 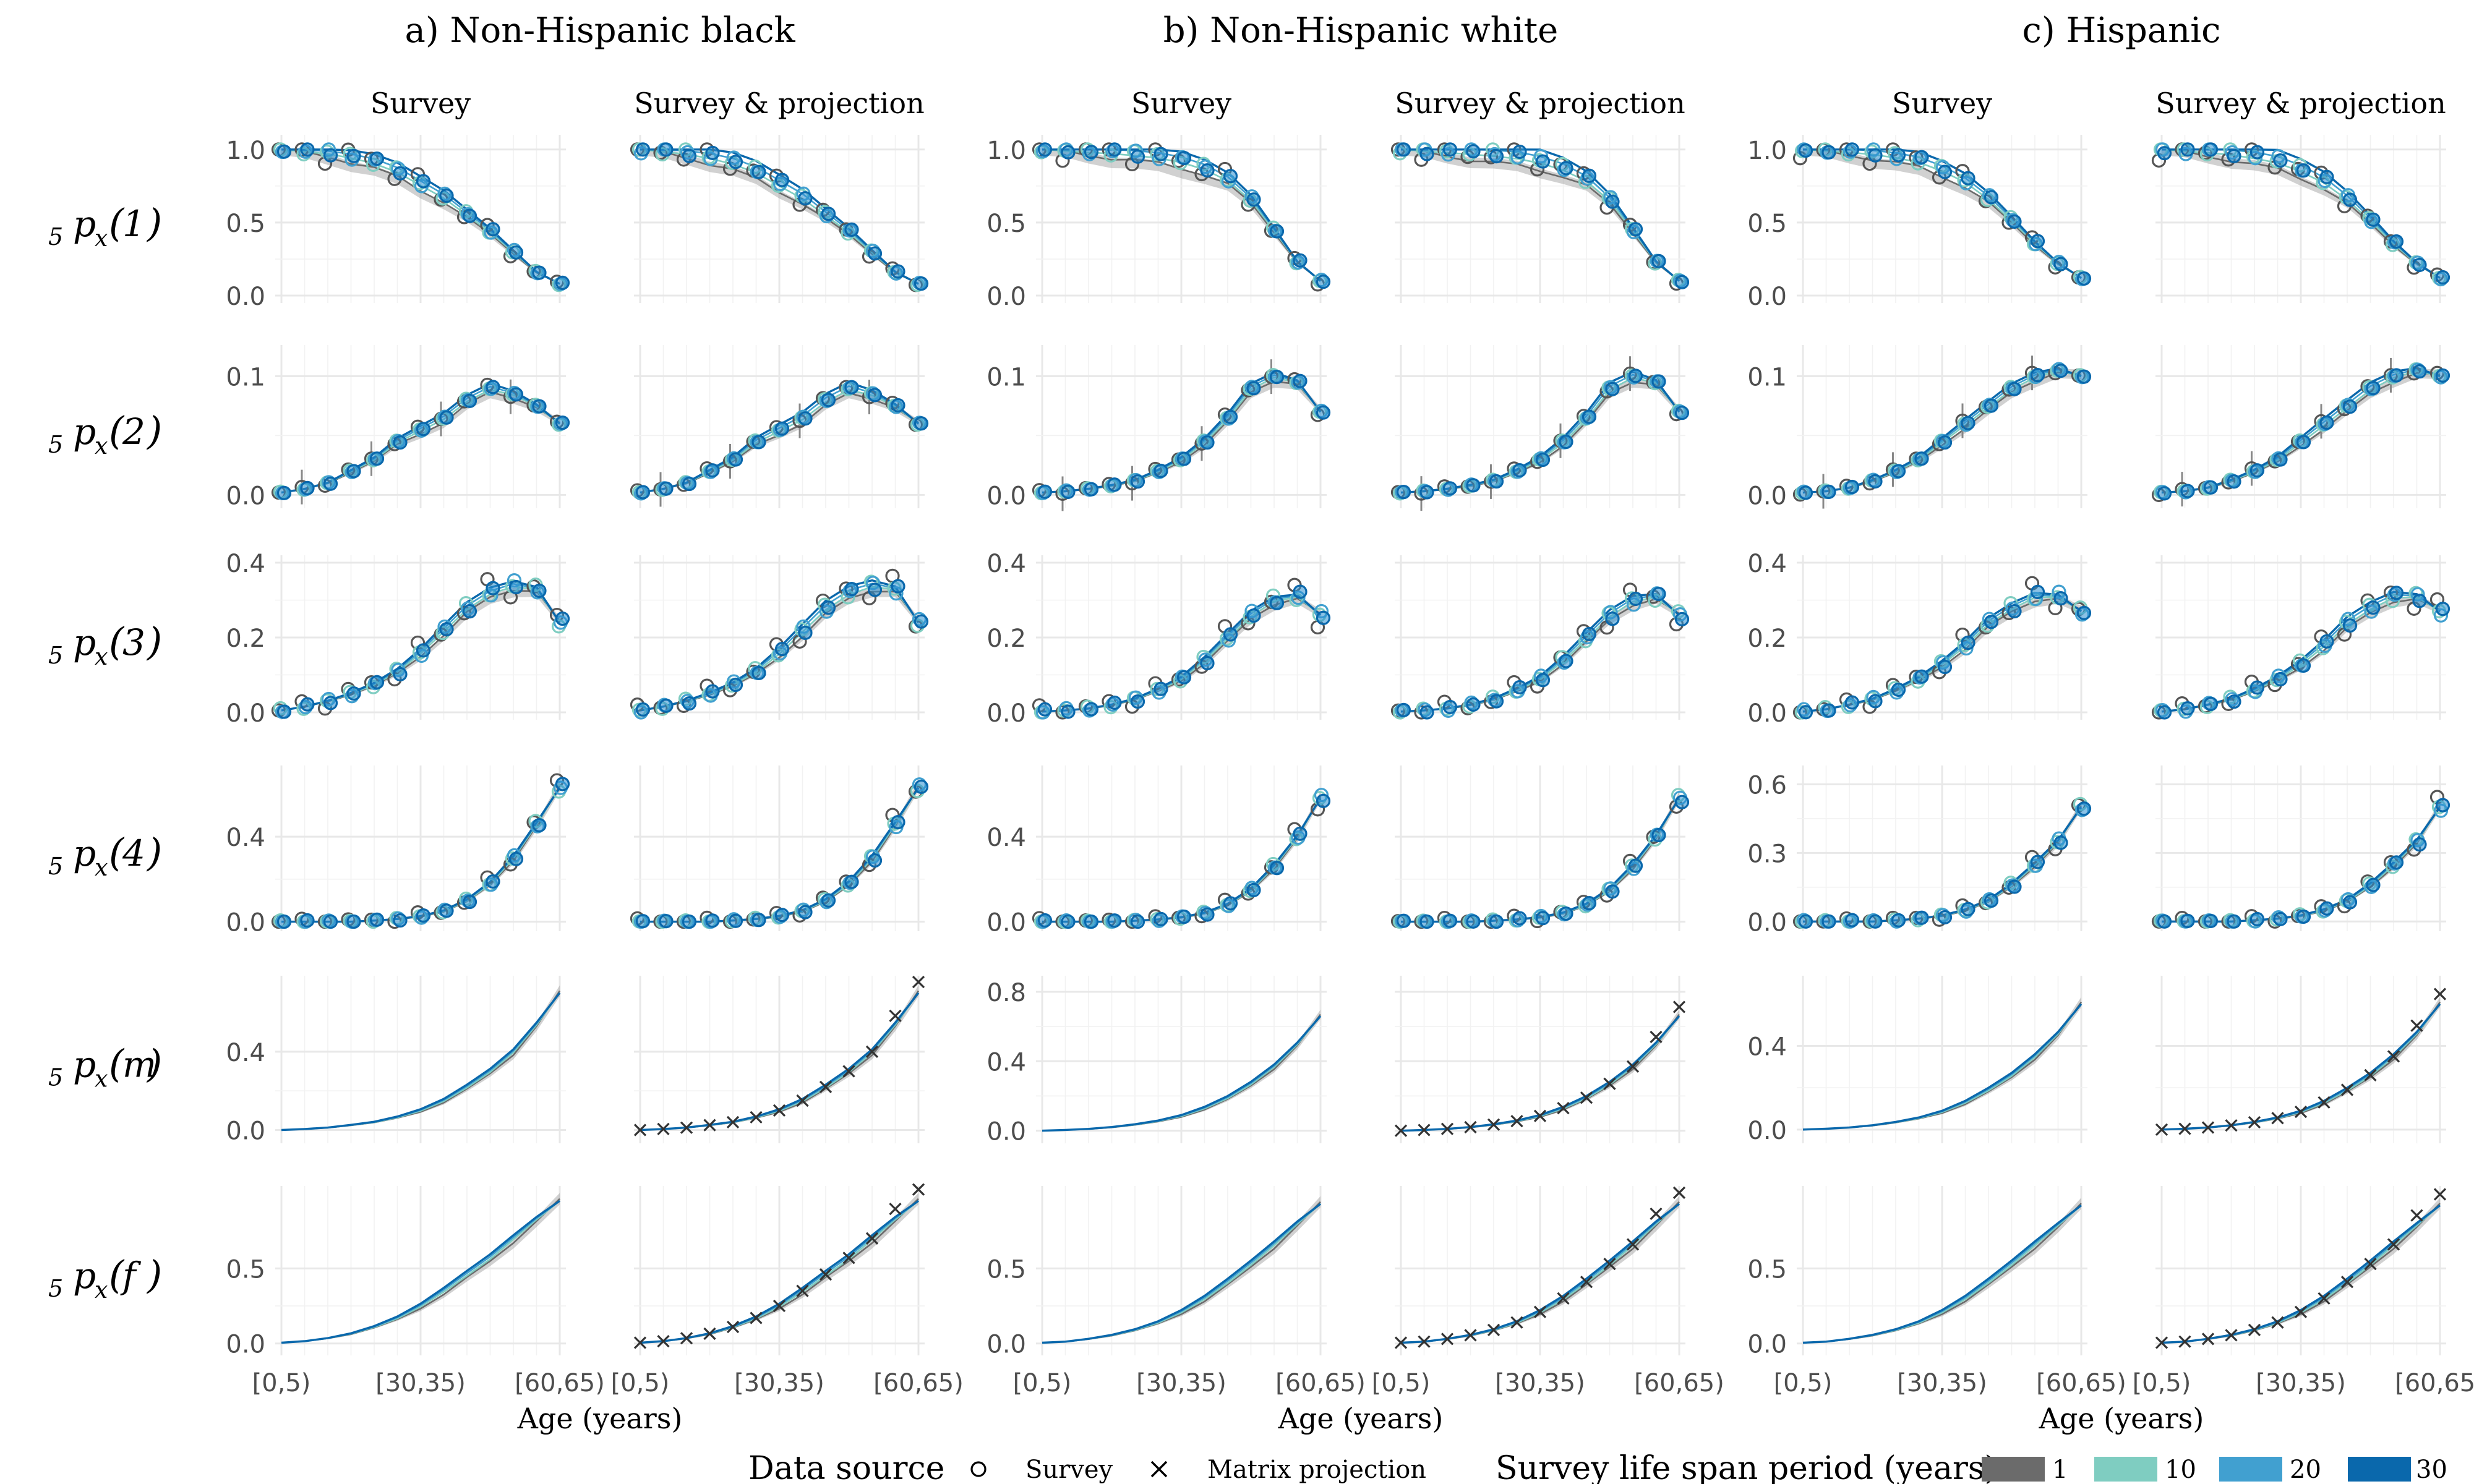 What do you see at coordinates (2180, 1470) in the screenshot?
I see `legend-period-label: 10` at bounding box center [2180, 1470].